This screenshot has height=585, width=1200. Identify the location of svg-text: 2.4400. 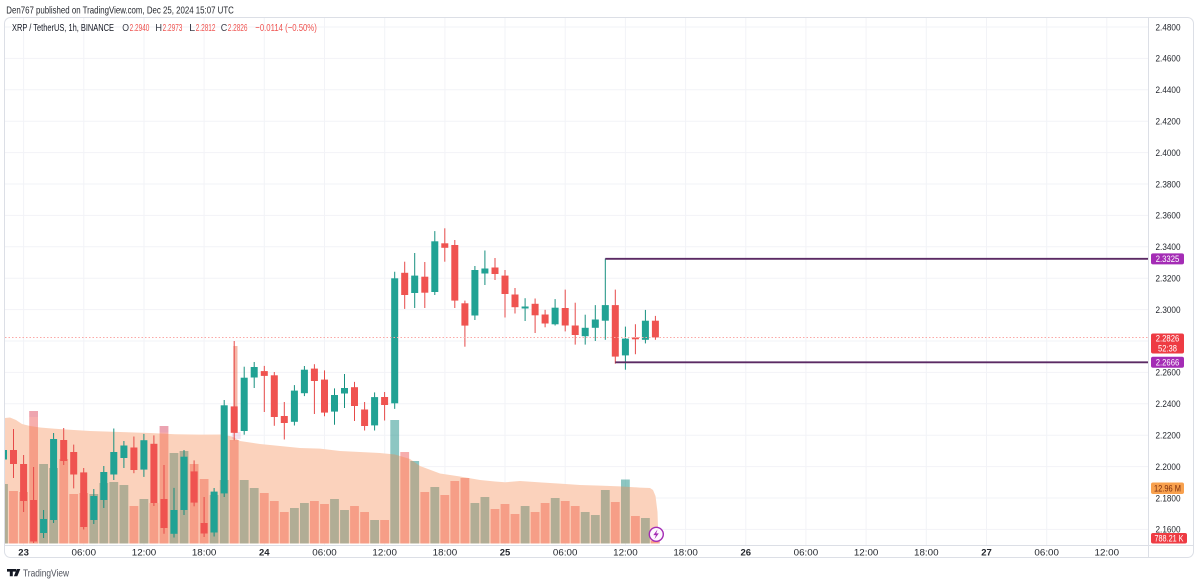
(1168, 90).